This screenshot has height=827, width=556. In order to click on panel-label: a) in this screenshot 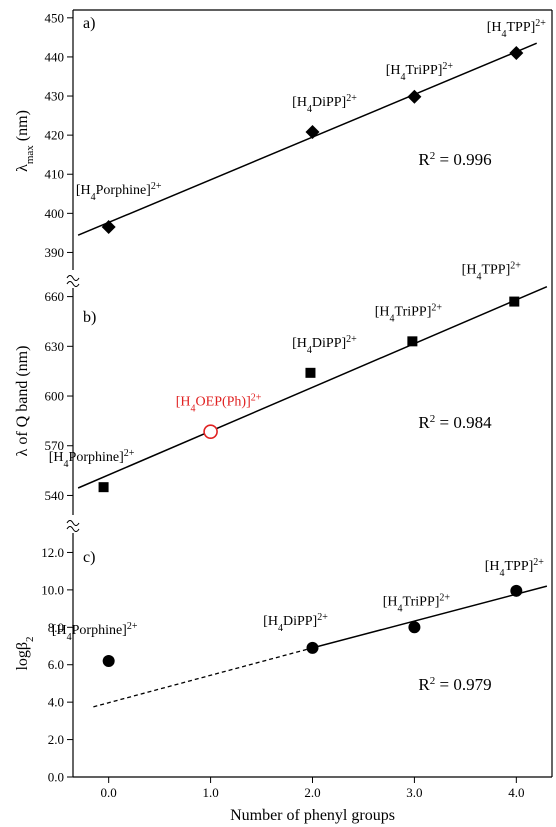, I will do `click(89, 23)`.